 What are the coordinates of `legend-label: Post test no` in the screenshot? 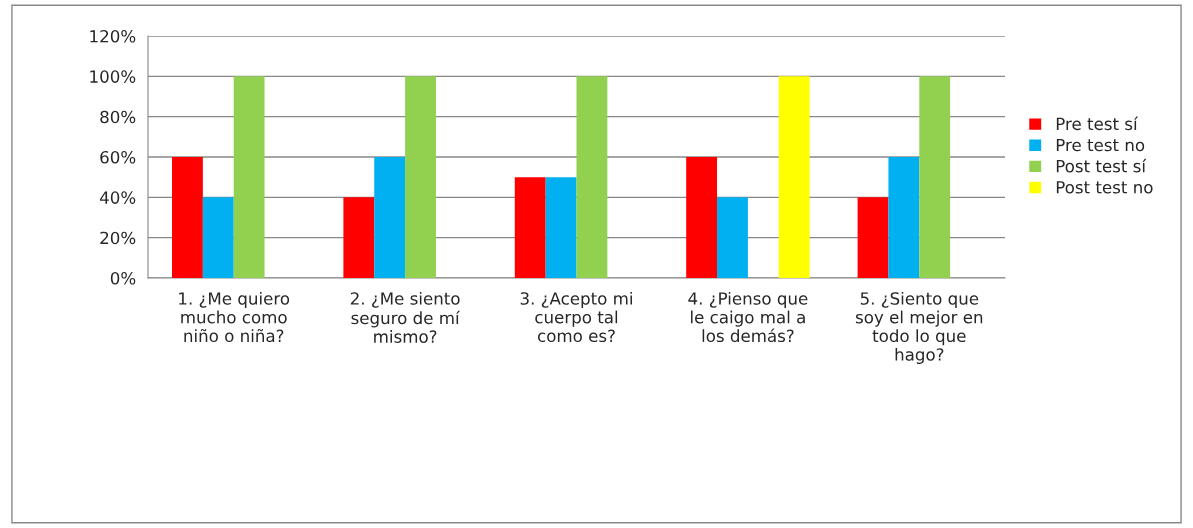 It's located at (1104, 187).